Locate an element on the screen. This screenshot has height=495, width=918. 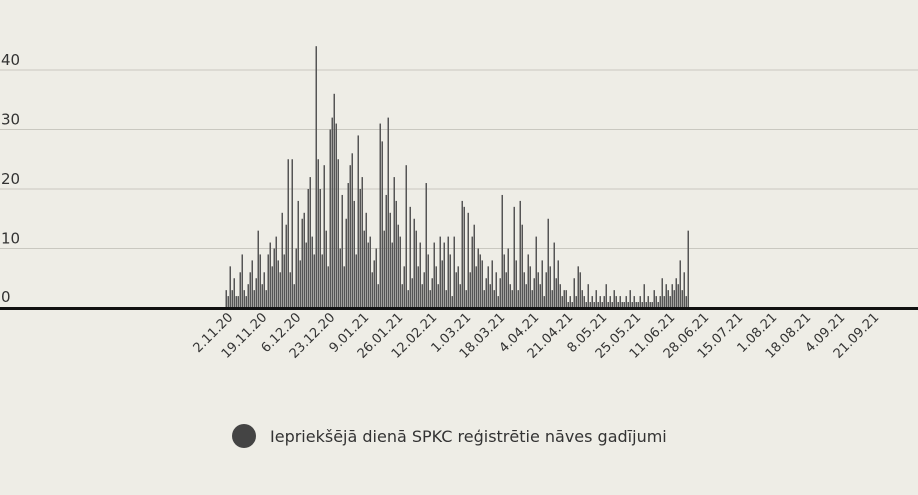
legend-swatch is located at coordinates (244, 436).